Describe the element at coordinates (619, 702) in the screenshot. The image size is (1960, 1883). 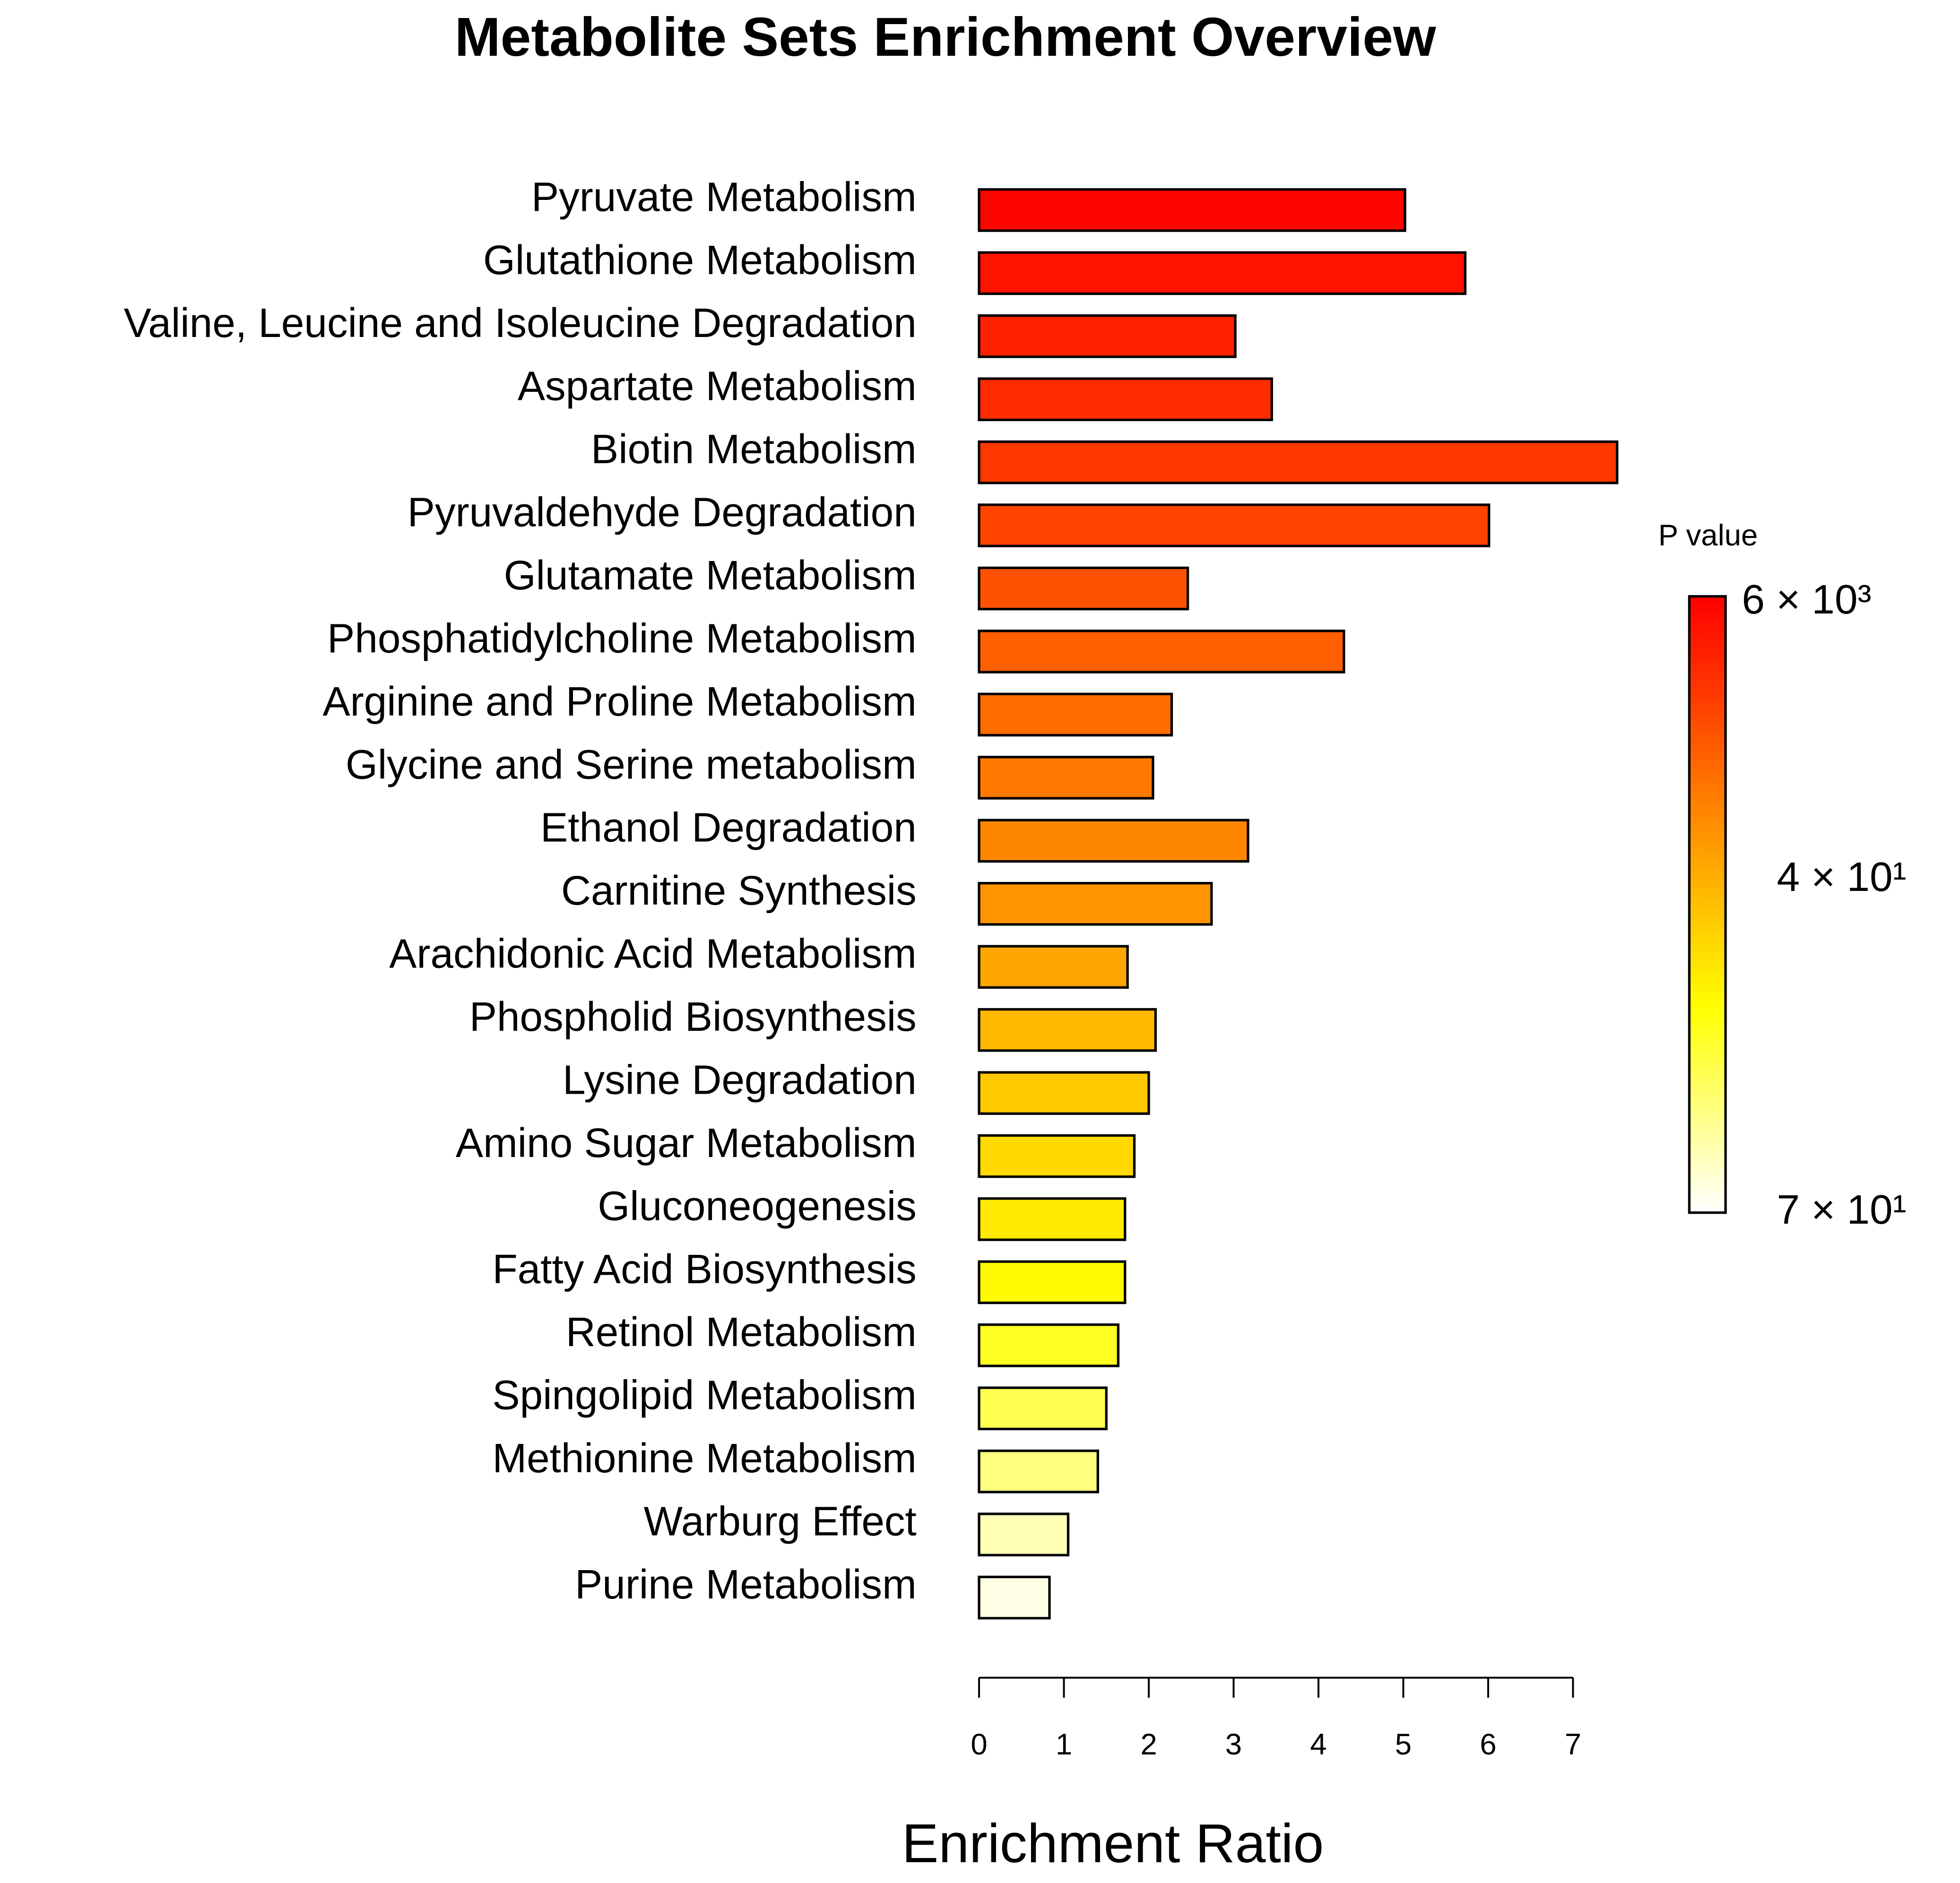
I see `y-tick-label: Arginine and Proline Metabolism` at that location.